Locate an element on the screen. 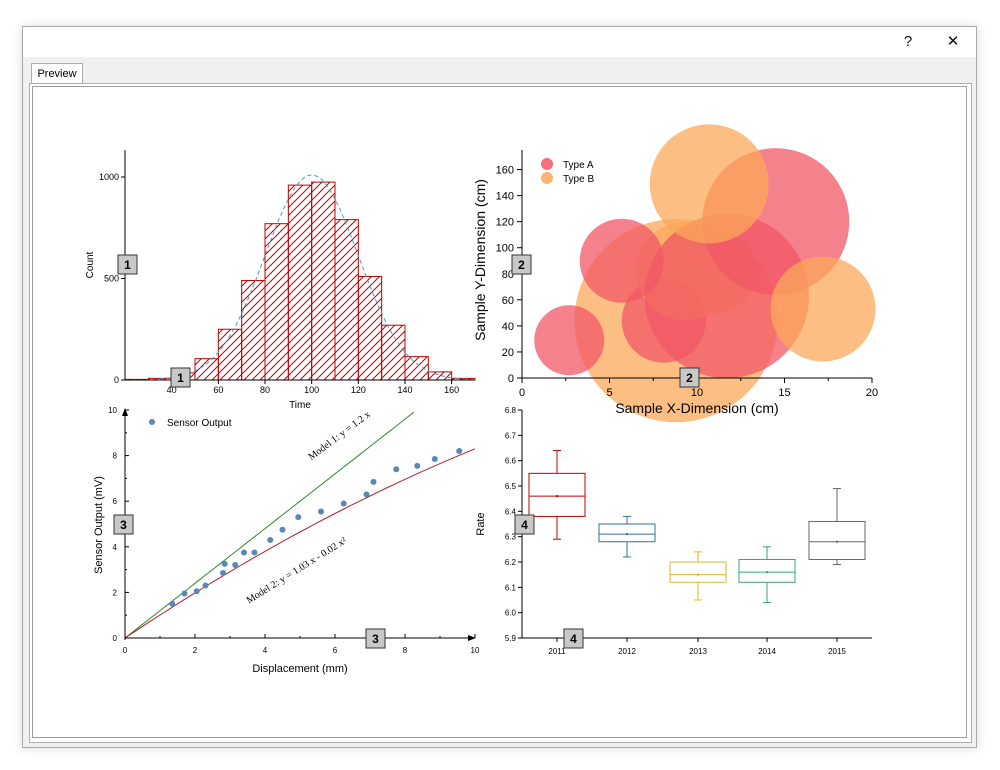 This screenshot has width=1000, height=770. sensor-x-tick-label-6: 6 is located at coordinates (335, 650).